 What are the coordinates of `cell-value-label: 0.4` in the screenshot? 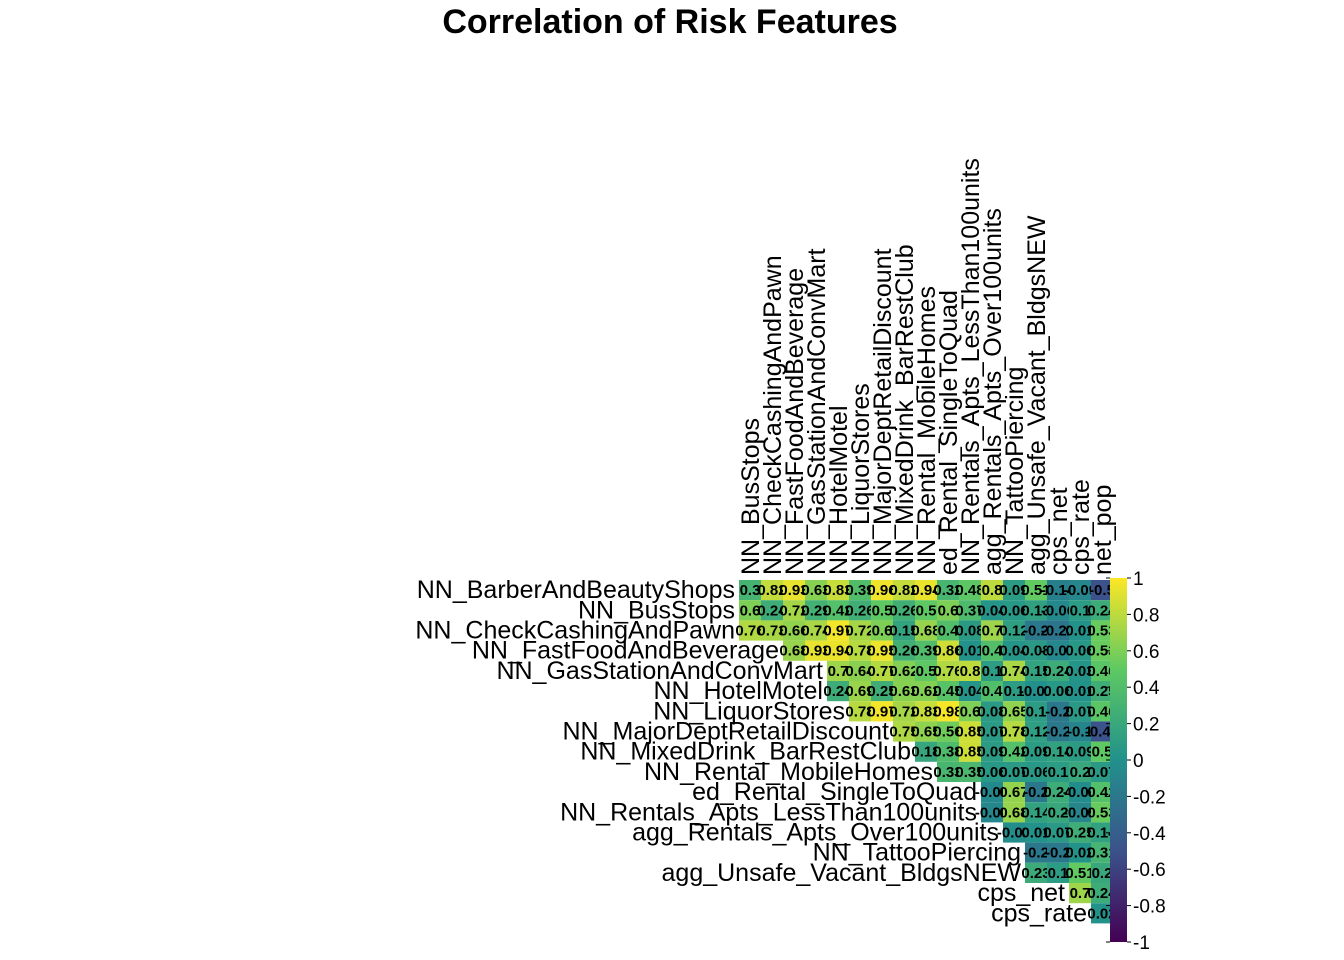 It's located at (949, 631).